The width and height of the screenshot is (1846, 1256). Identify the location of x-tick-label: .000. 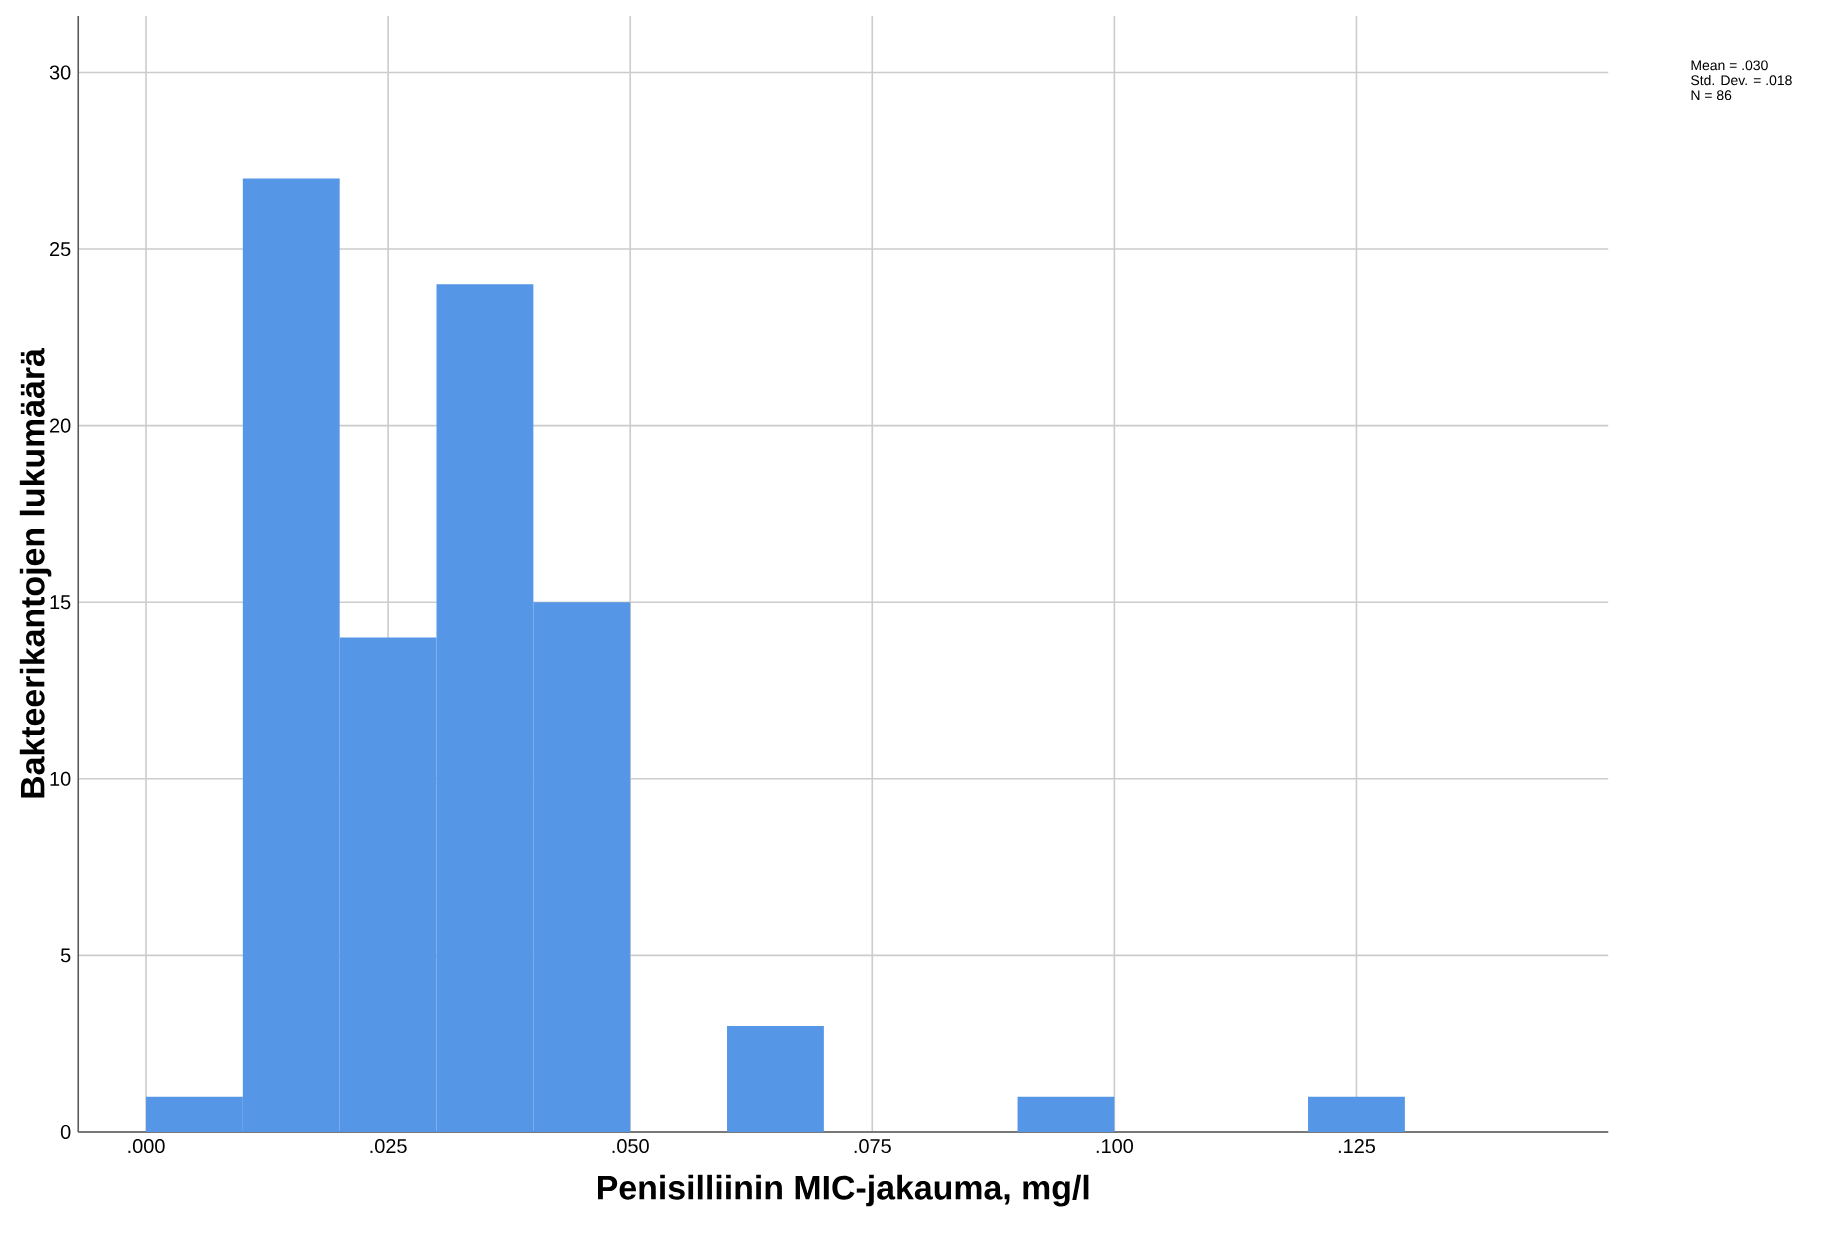
(146, 1146).